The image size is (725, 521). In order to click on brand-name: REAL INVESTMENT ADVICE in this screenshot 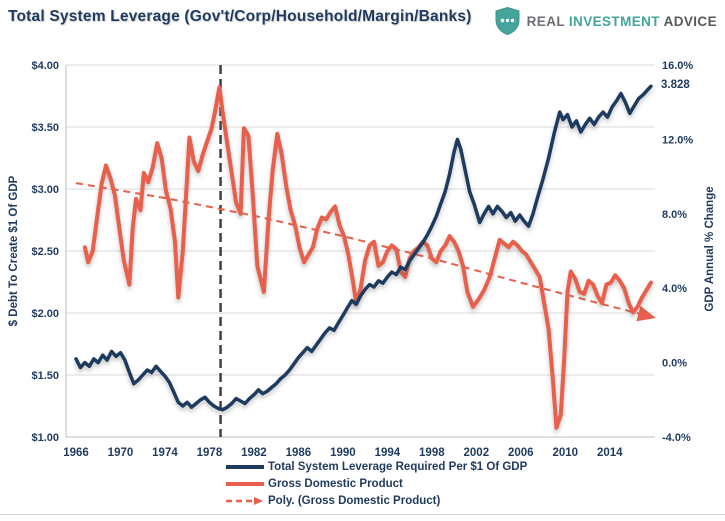, I will do `click(622, 21)`.